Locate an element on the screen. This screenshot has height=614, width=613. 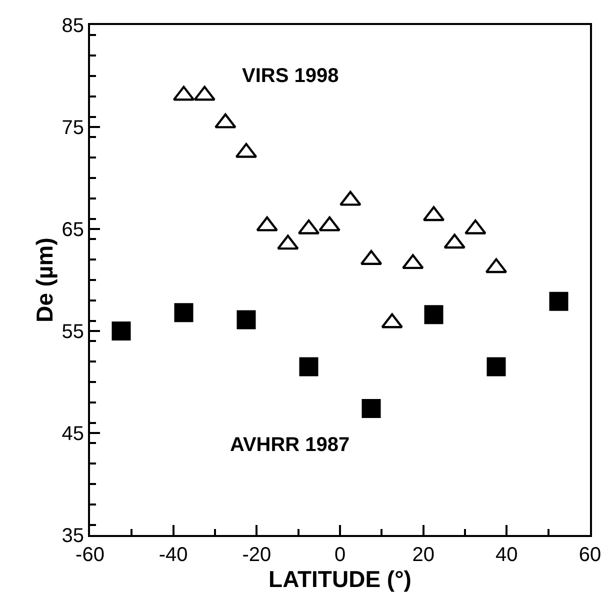
y-tick-label: 45 is located at coordinates (73, 434).